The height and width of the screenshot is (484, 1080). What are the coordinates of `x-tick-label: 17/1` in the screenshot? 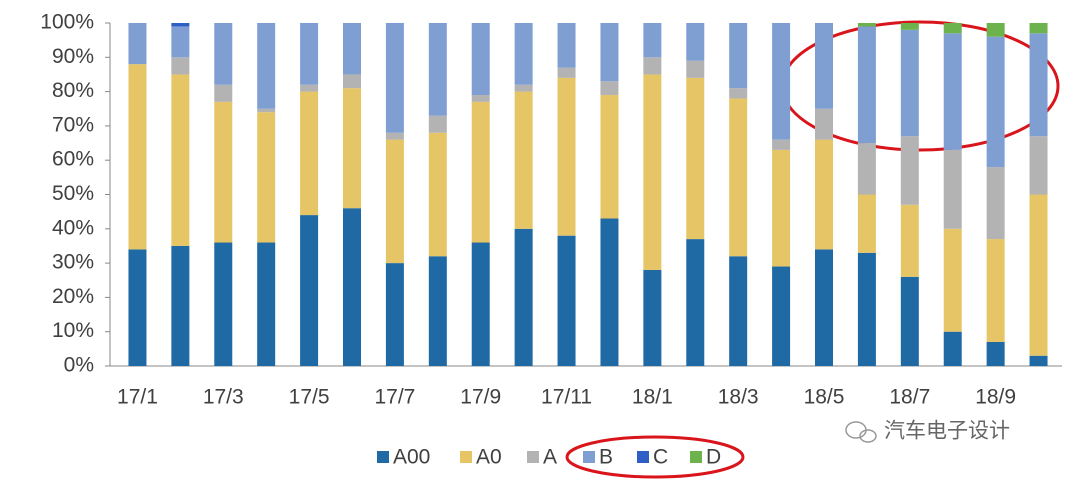 It's located at (137, 397).